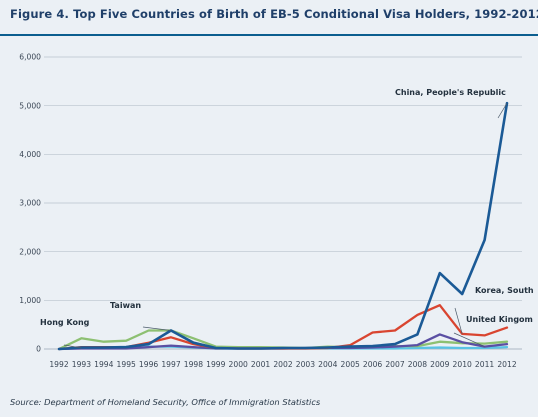 Image resolution: width=538 pixels, height=417 pixels. I want to click on y-tick-label: 4,000, so click(30, 154).